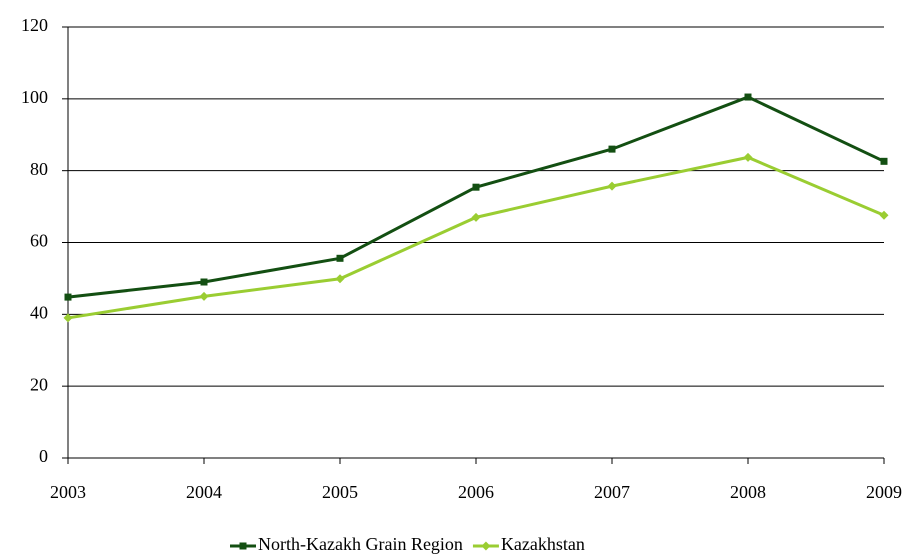 The image size is (911, 558). Describe the element at coordinates (612, 492) in the screenshot. I see `x-tick-label: 2007` at that location.